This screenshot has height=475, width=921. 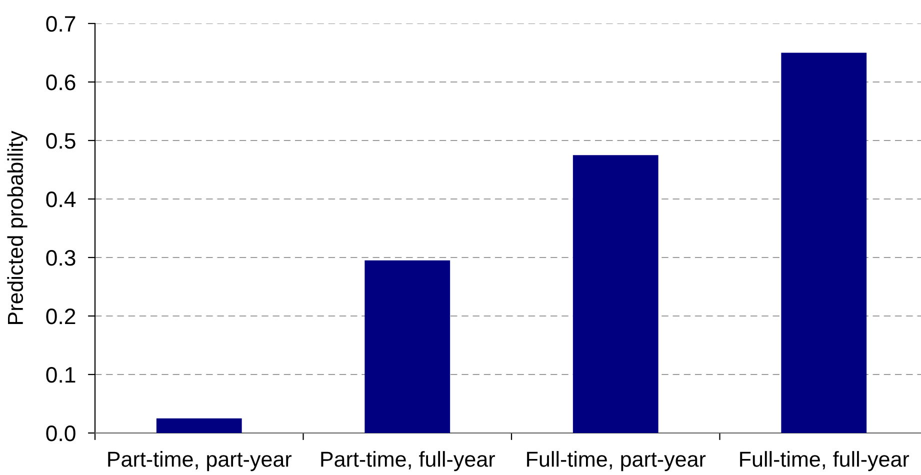 What do you see at coordinates (61, 82) in the screenshot?
I see `y-tick-label: 0.6` at bounding box center [61, 82].